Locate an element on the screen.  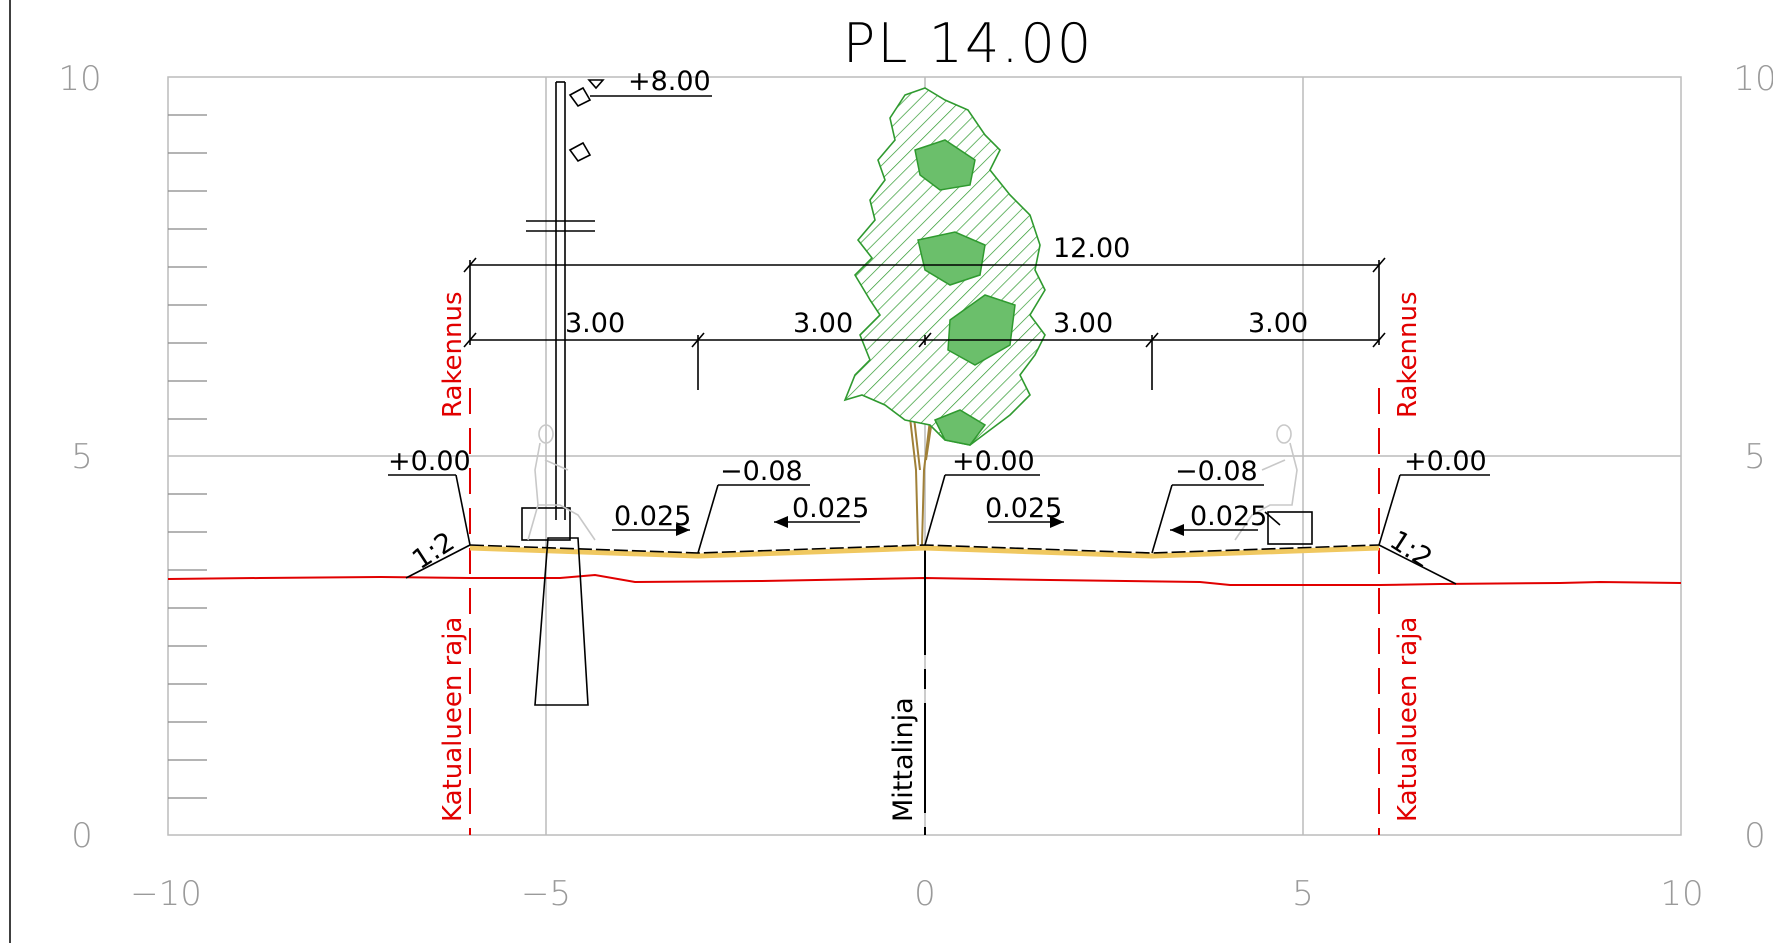
left-ruler is located at coordinates (187, 456).